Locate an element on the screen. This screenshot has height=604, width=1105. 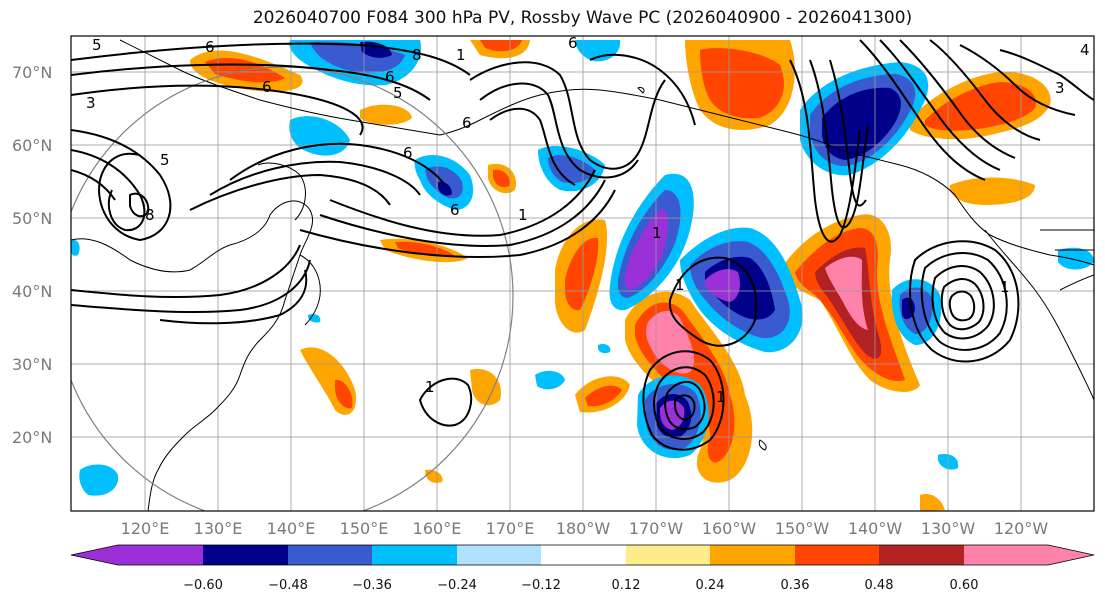
contour-label: 4 is located at coordinates (1085, 50).